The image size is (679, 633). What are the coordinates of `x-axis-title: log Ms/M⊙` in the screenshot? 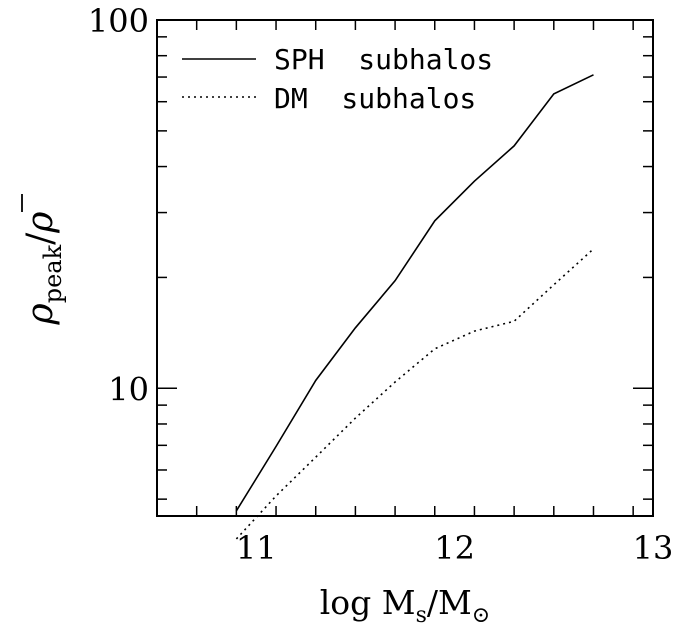 It's located at (405, 605).